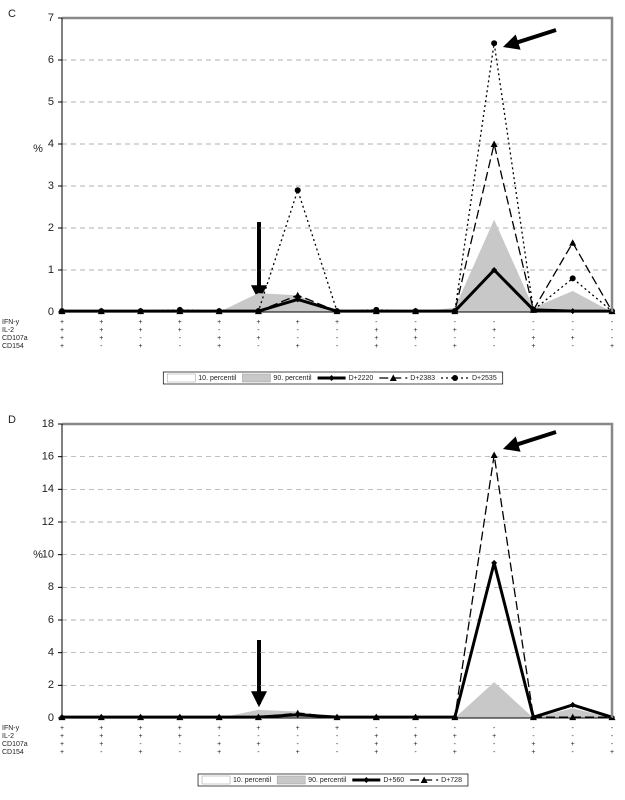 The height and width of the screenshot is (800, 625). Describe the element at coordinates (252, 780) in the screenshot. I see `legend-label: 10. percentil` at that location.